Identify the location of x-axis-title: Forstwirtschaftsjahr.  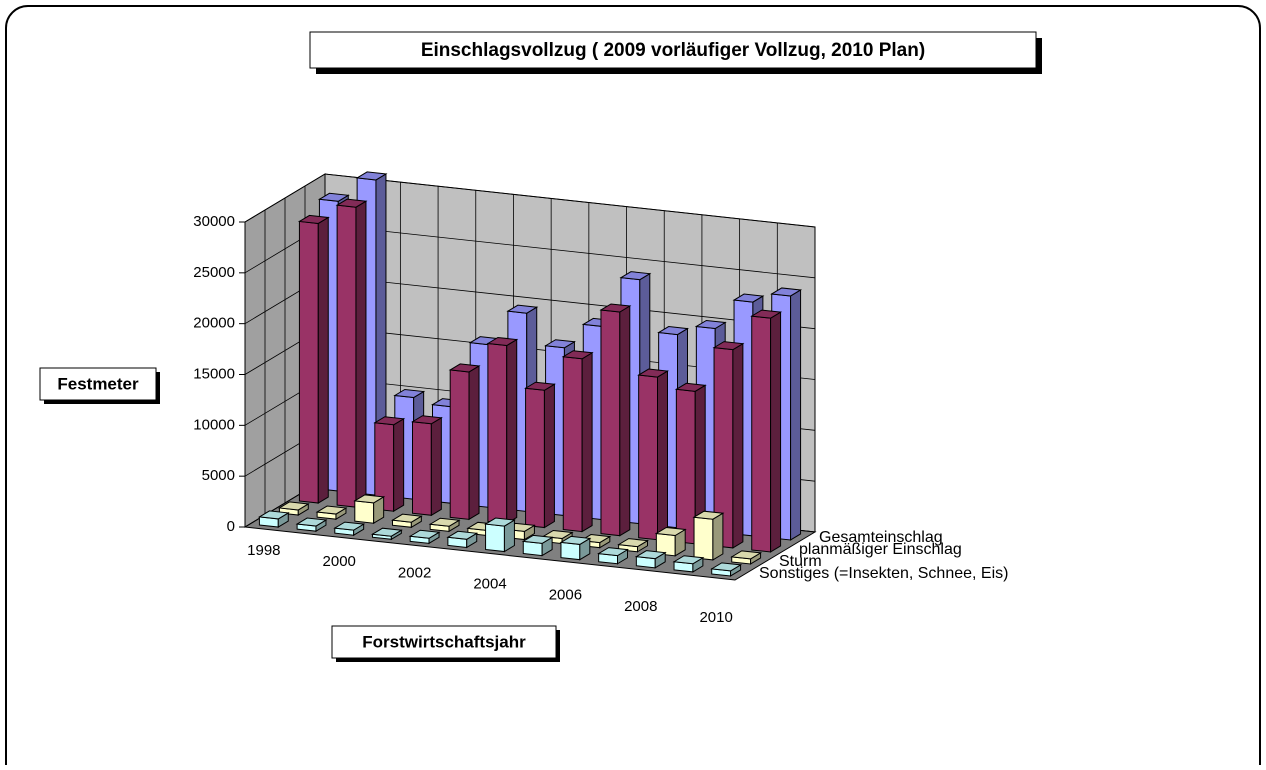
(444, 641).